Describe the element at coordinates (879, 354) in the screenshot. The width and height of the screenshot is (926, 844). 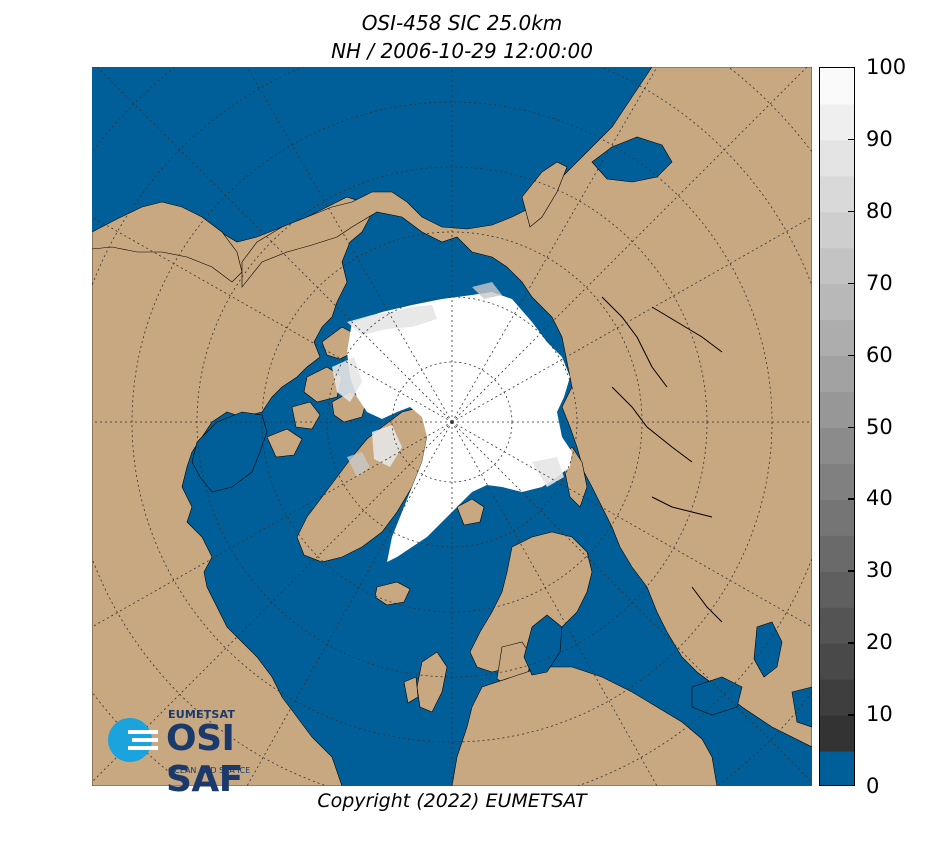
I see `colorbar-tick-label: 60` at that location.